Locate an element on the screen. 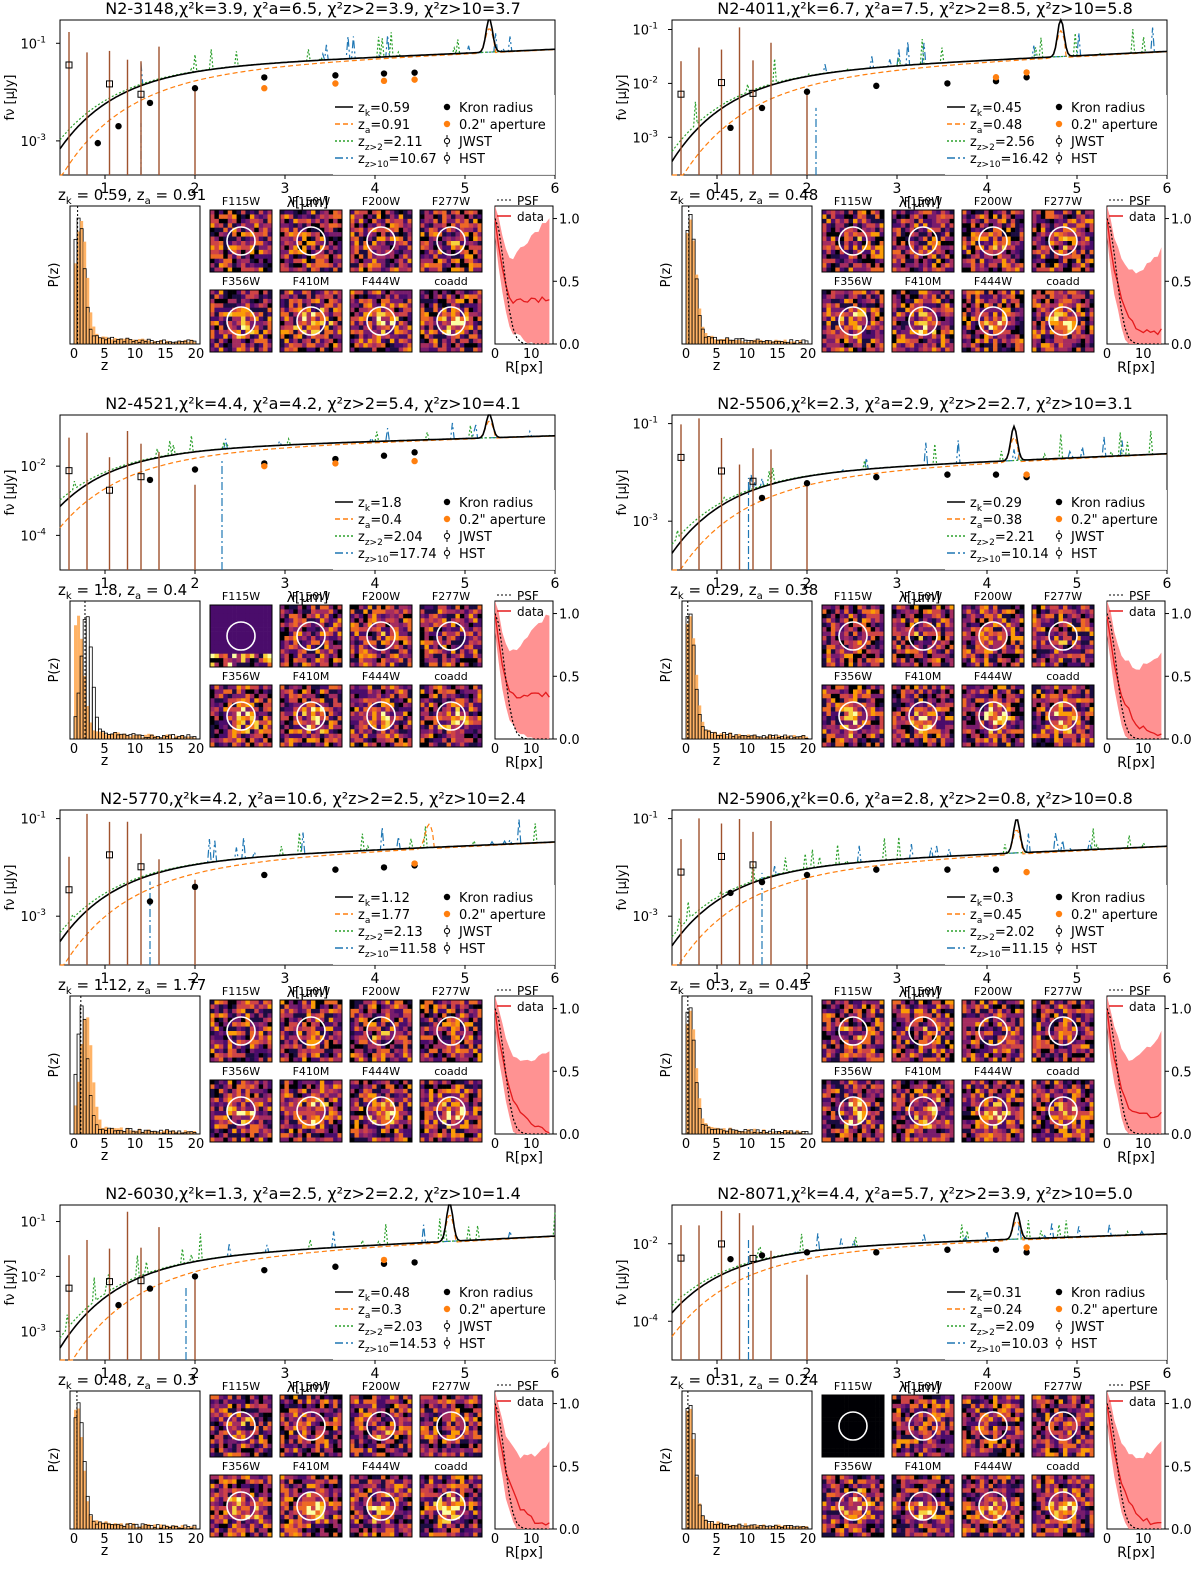  cutout-label-f200w: F200W is located at coordinates (381, 596).